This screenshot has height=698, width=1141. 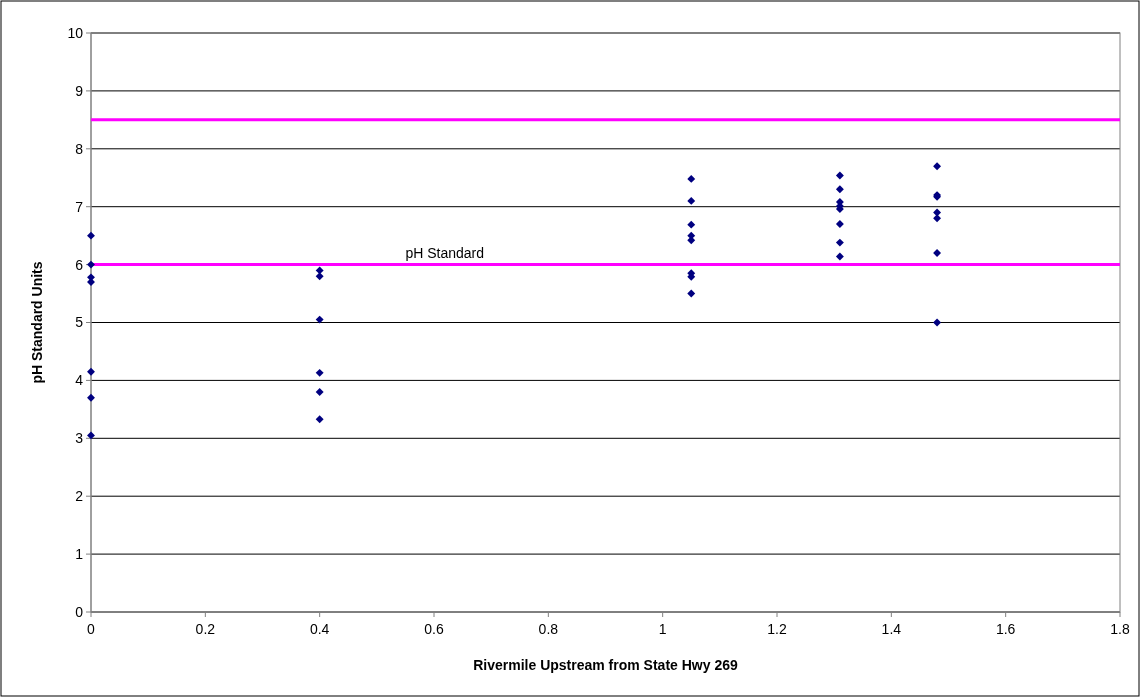 I want to click on x-tick-label: 1.6, so click(x=1005, y=629).